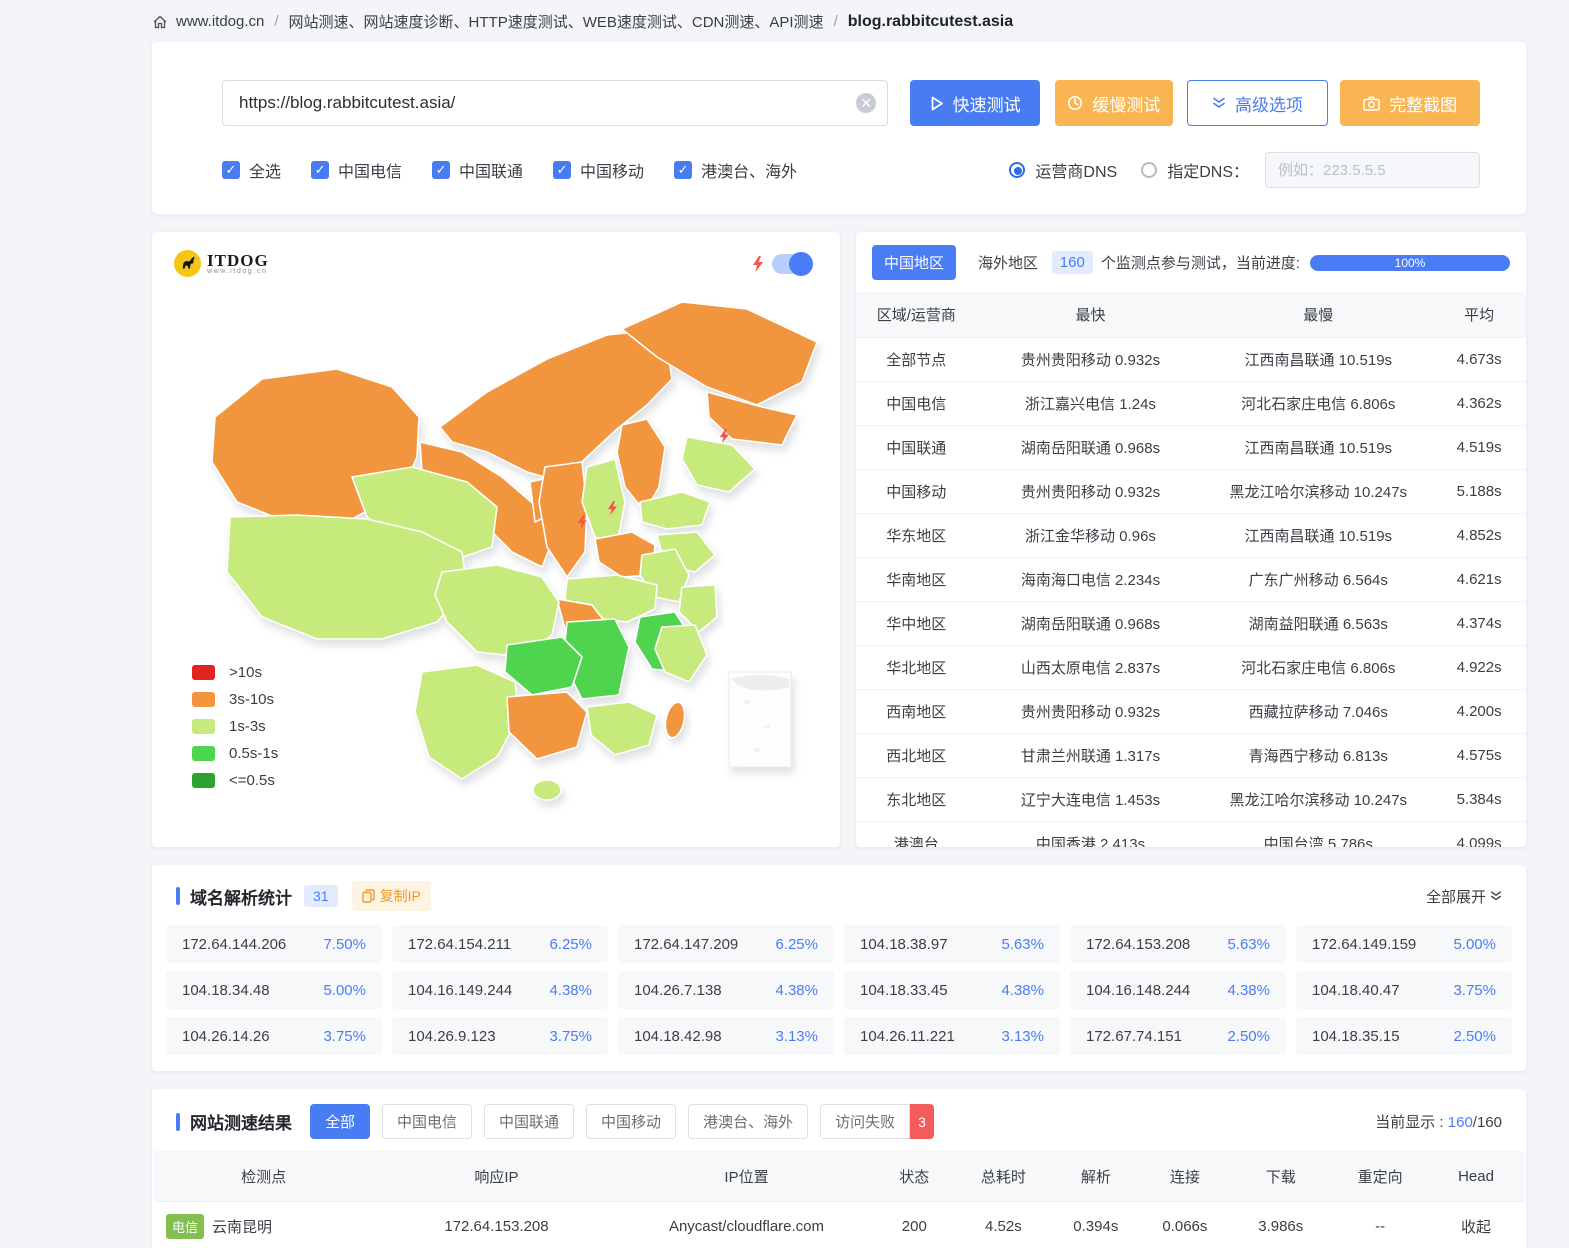 This screenshot has width=1569, height=1248. I want to click on cell-region: 全部节点, so click(916, 359).